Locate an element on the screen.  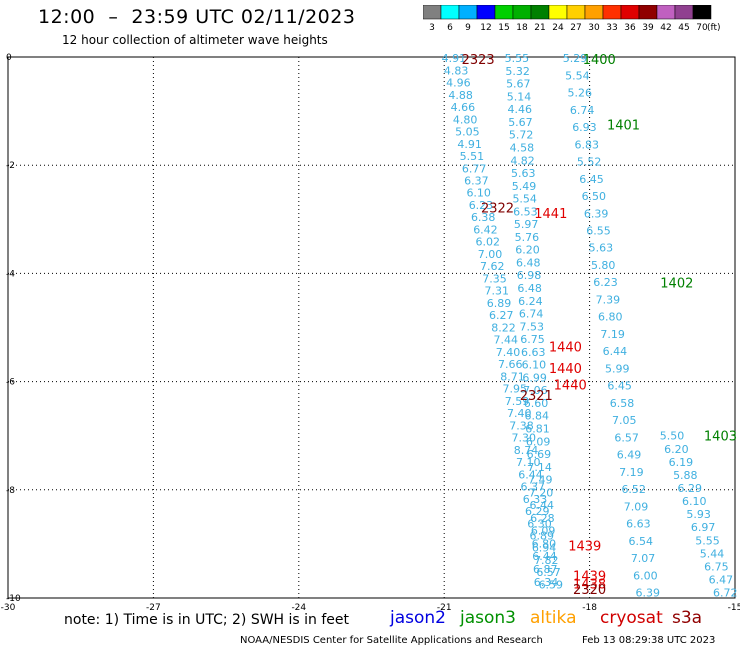
colorbar-tick-label: 12 is located at coordinates (485, 28).